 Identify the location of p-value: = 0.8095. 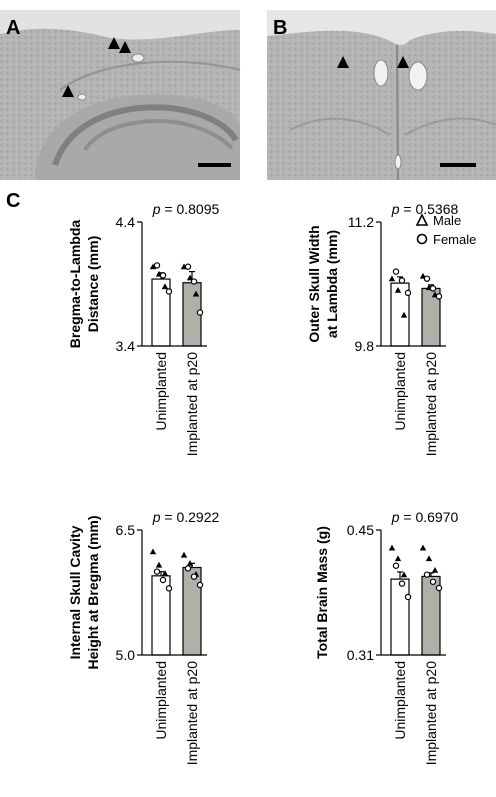
(190, 209).